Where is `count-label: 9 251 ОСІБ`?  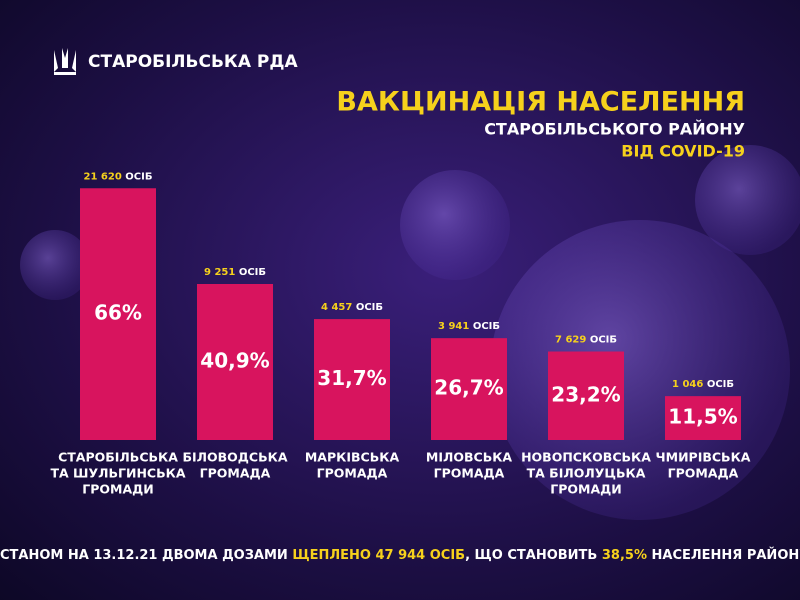 count-label: 9 251 ОСІБ is located at coordinates (235, 272).